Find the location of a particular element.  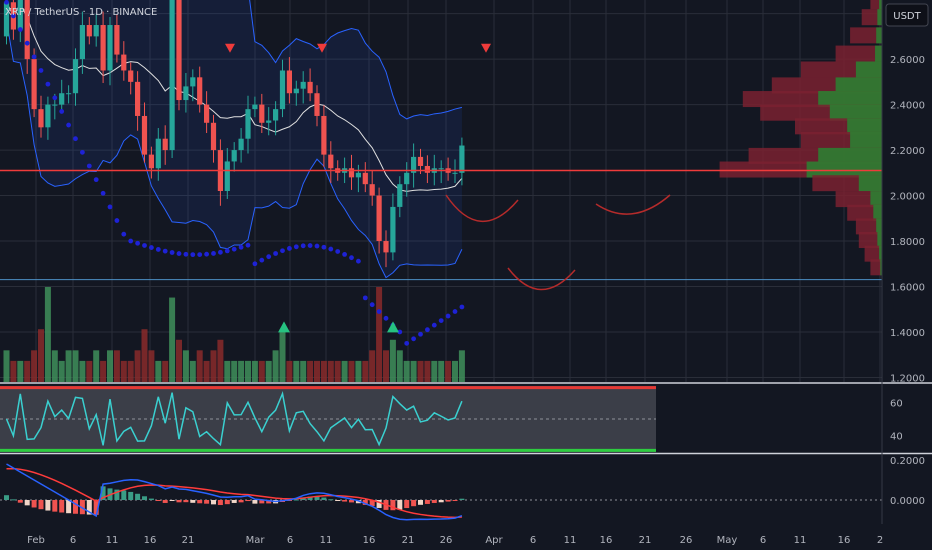

price-tick-label: 1.6000 is located at coordinates (907, 288).